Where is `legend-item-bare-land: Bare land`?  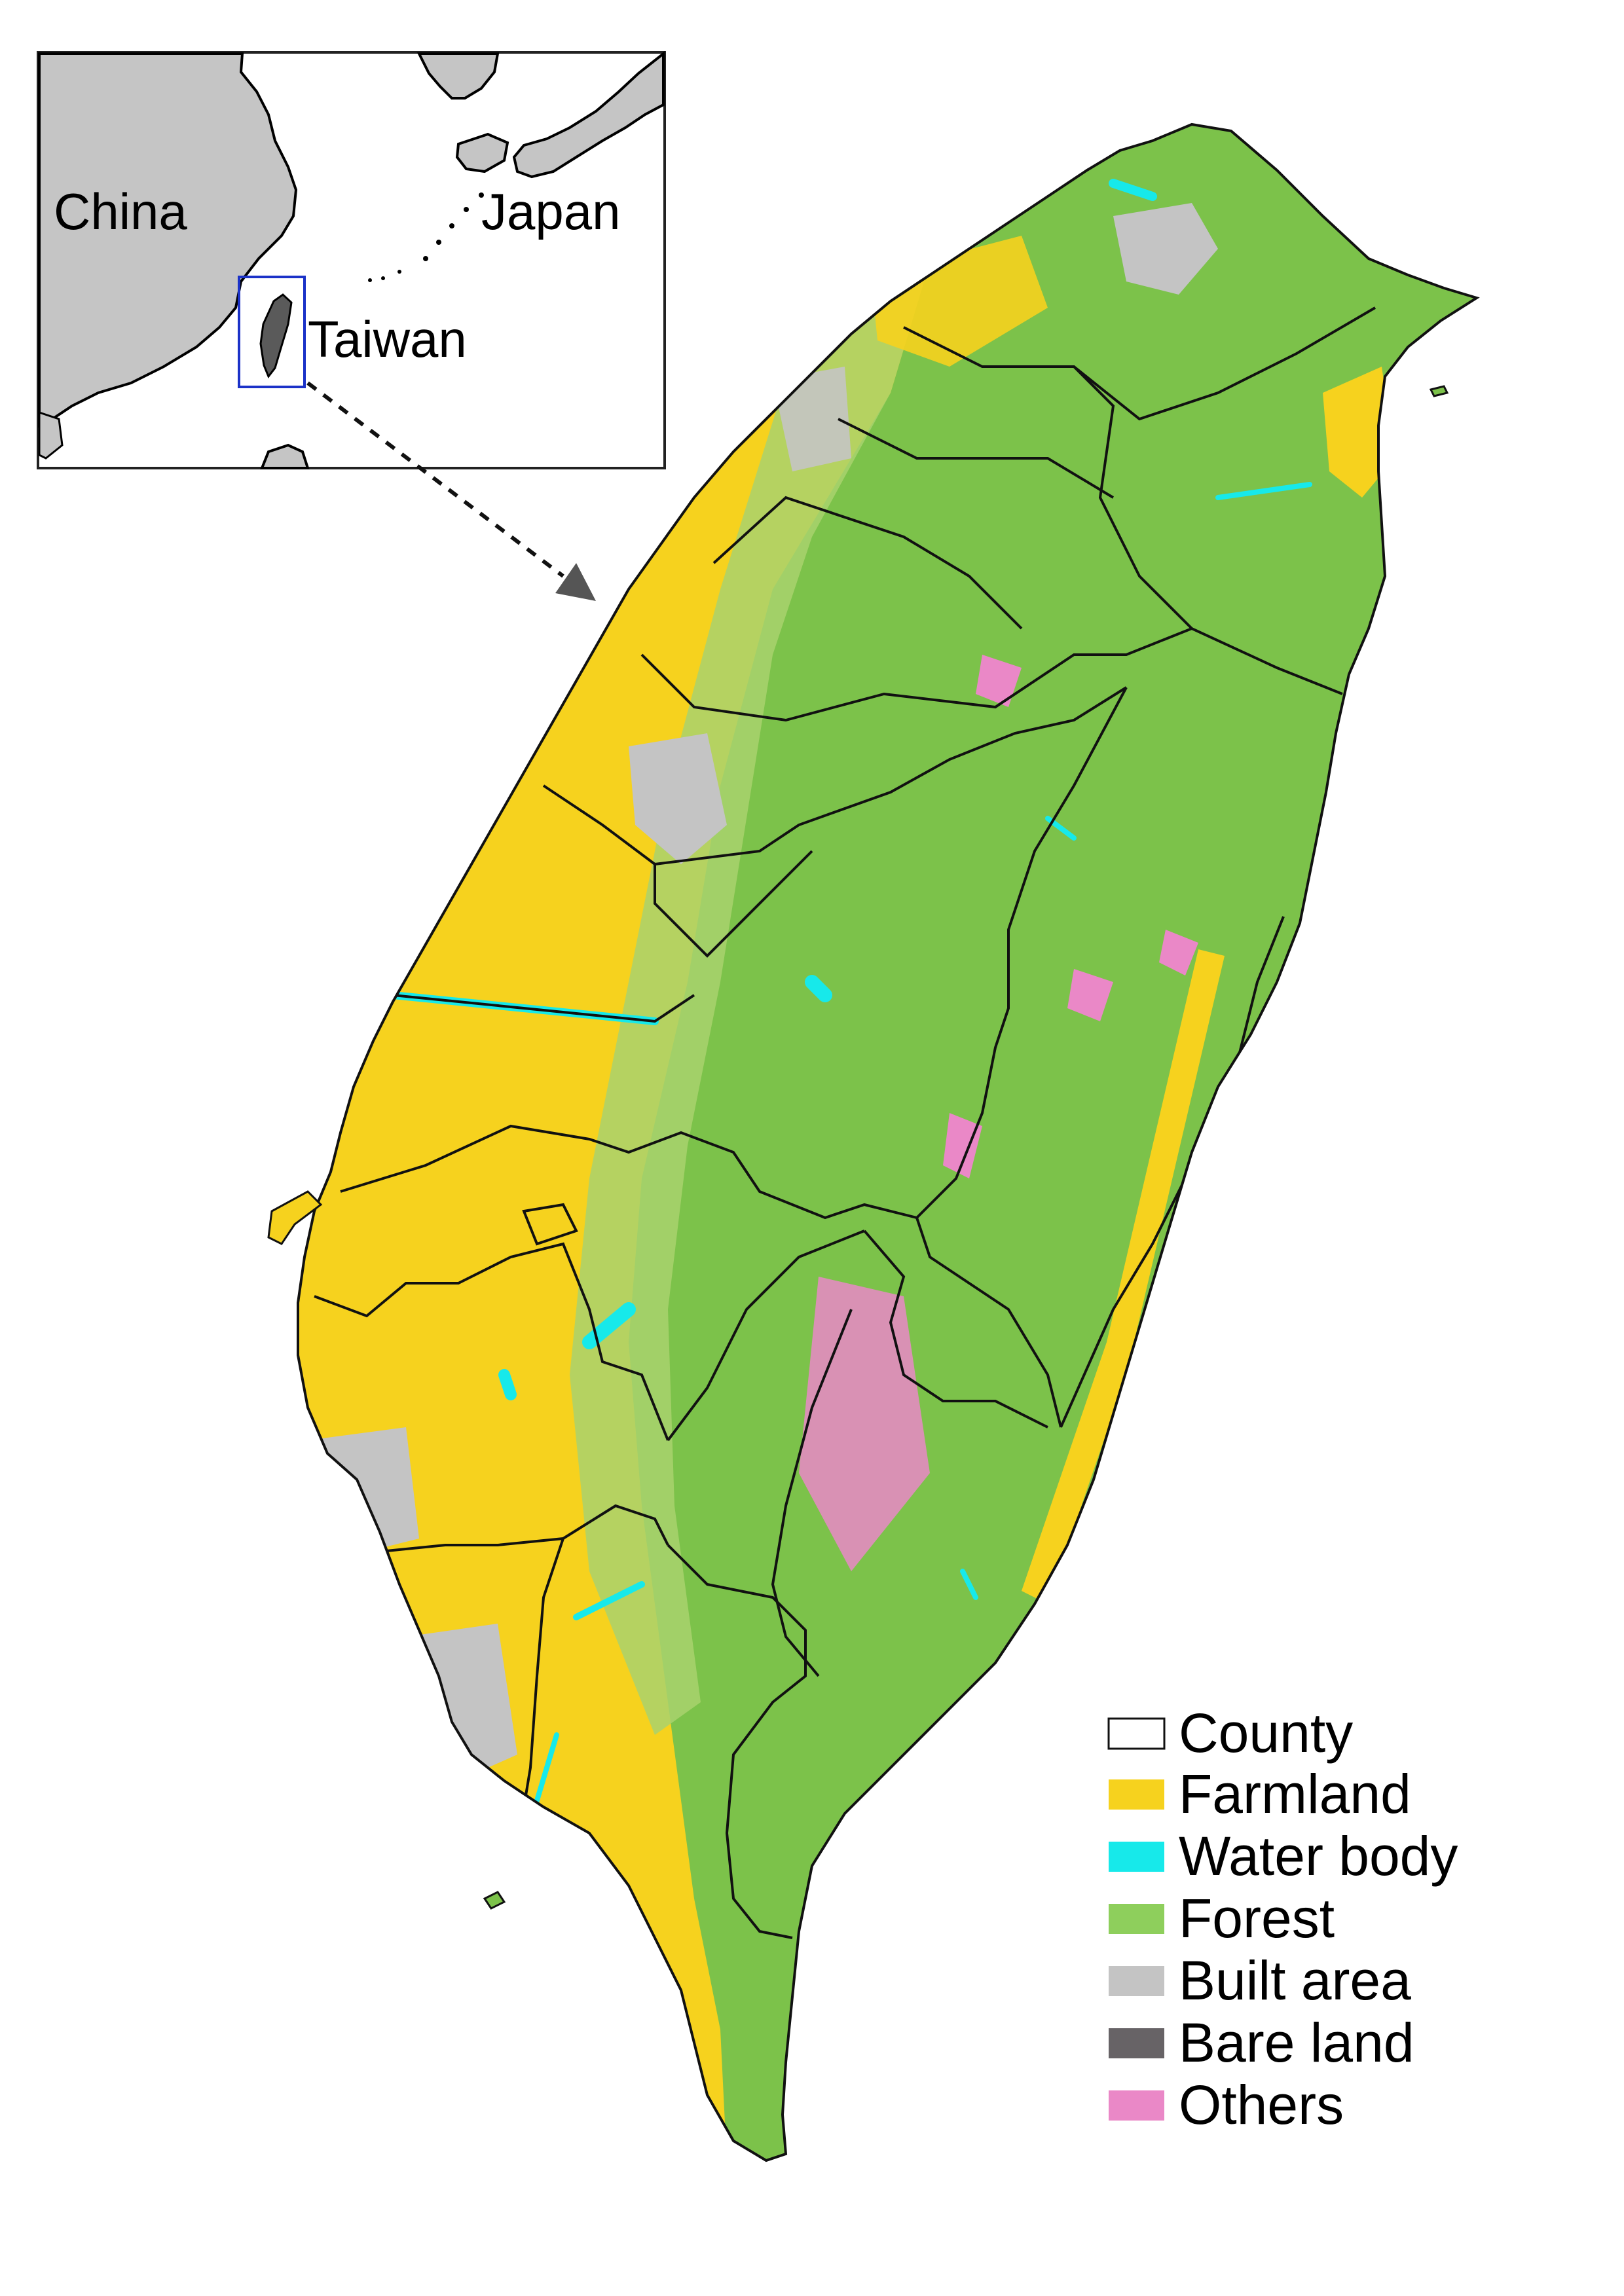
legend-item-bare-land: Bare land is located at coordinates (1261, 2042).